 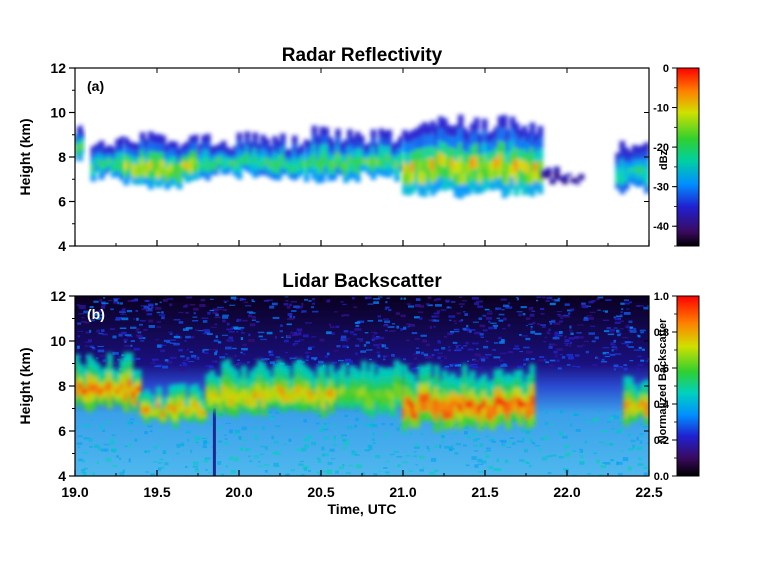 What do you see at coordinates (156, 492) in the screenshot?
I see `x-tick-label: 19.5` at bounding box center [156, 492].